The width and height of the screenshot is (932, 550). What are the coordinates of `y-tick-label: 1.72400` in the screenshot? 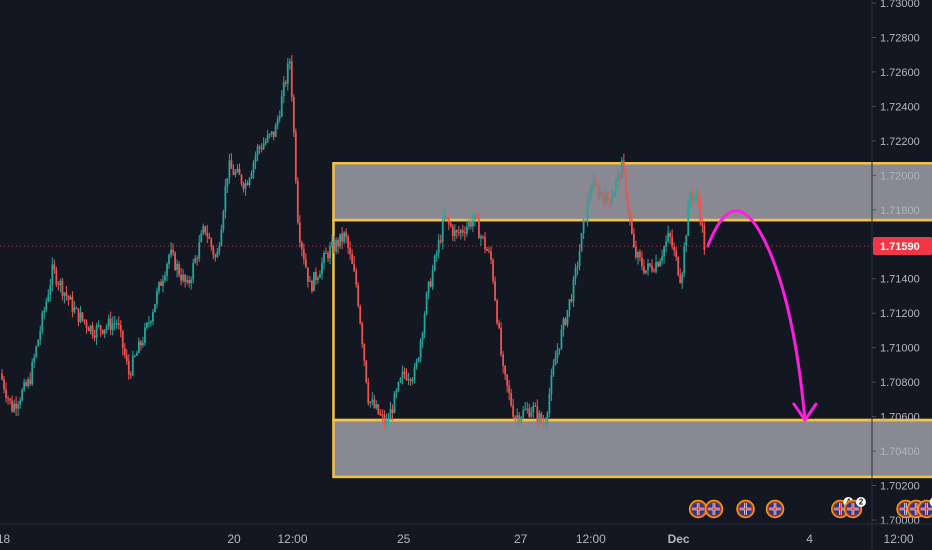 It's located at (900, 107).